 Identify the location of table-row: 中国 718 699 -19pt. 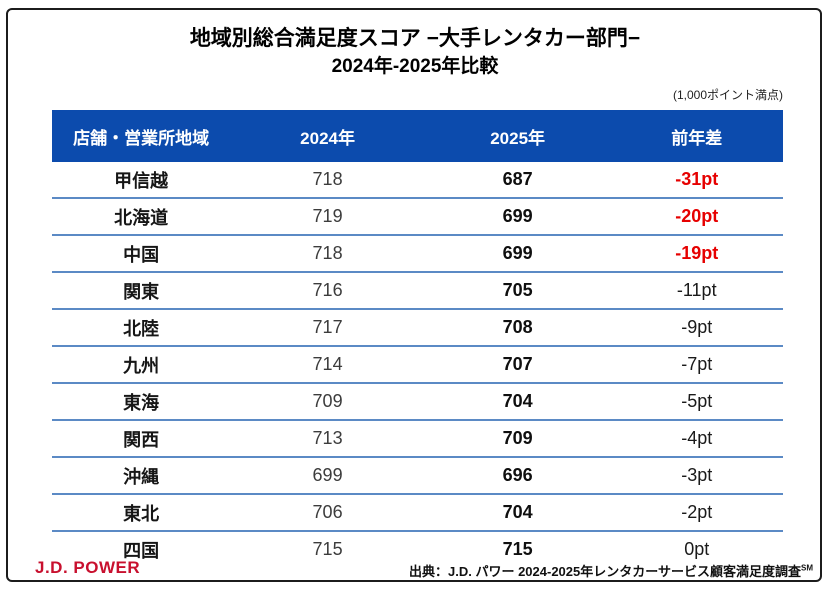
(417, 252).